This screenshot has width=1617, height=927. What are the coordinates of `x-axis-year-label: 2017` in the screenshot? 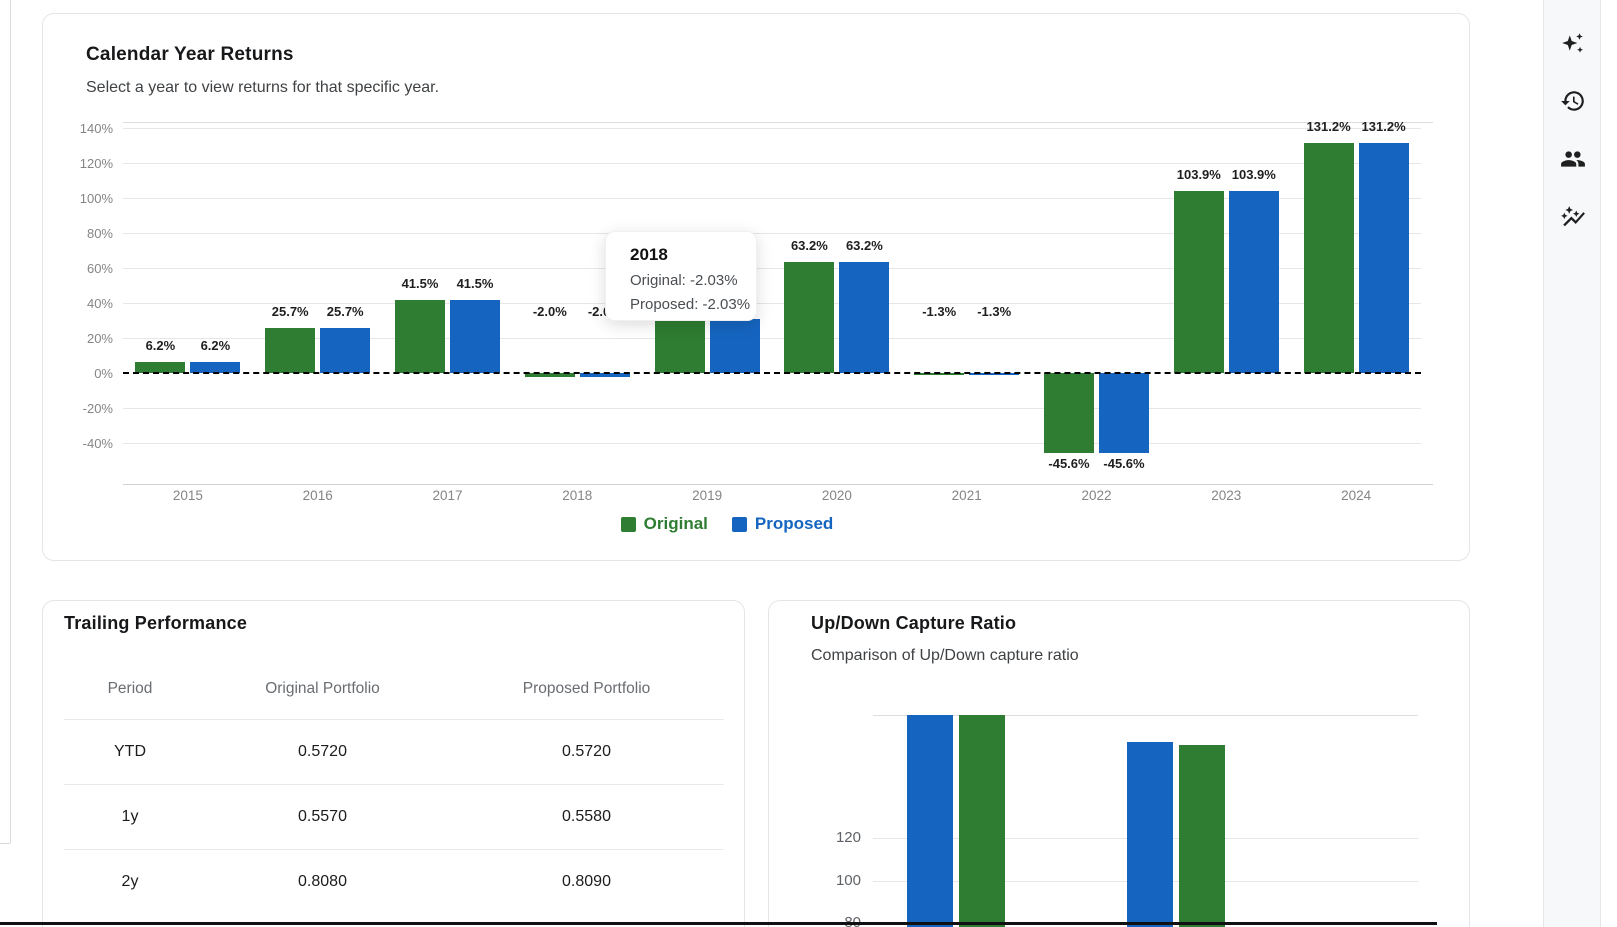 It's located at (447, 495).